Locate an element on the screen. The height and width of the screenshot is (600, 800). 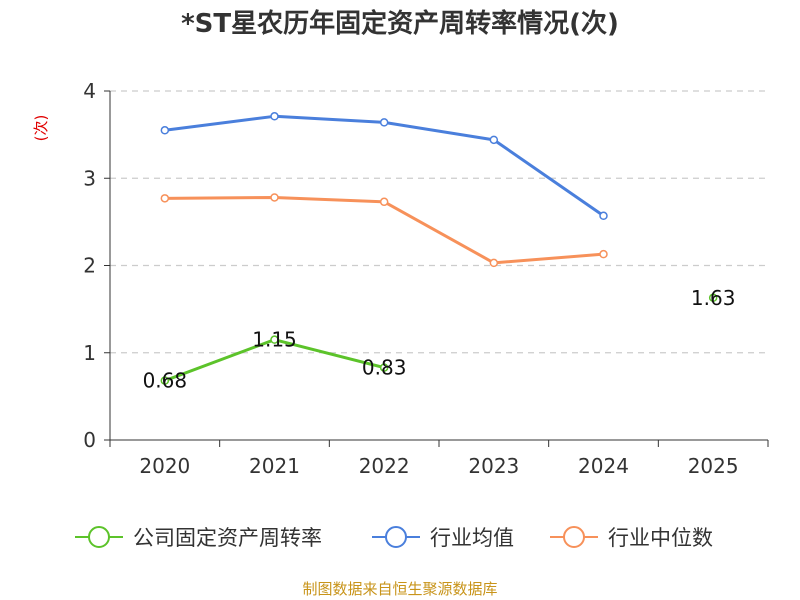
y-tick-label: 0 is located at coordinates (89, 440).